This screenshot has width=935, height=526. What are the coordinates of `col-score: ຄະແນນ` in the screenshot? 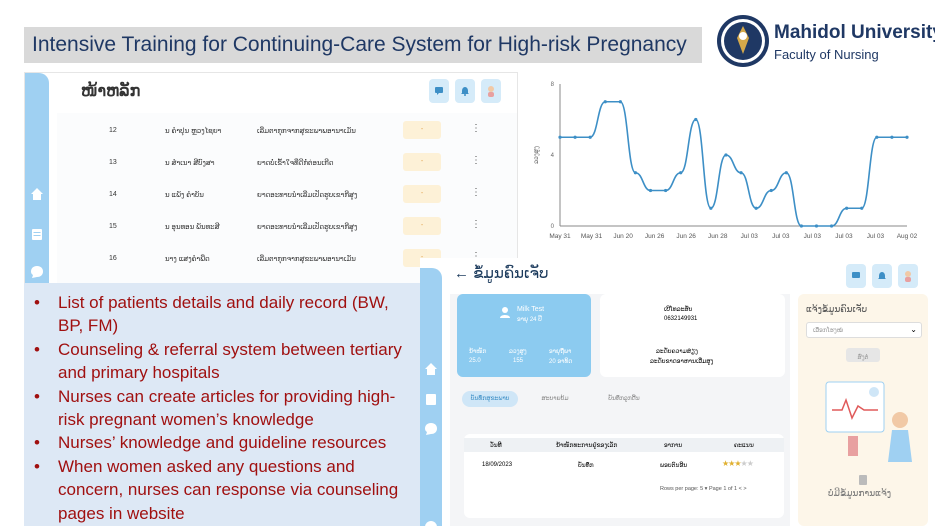 It's located at (744, 446).